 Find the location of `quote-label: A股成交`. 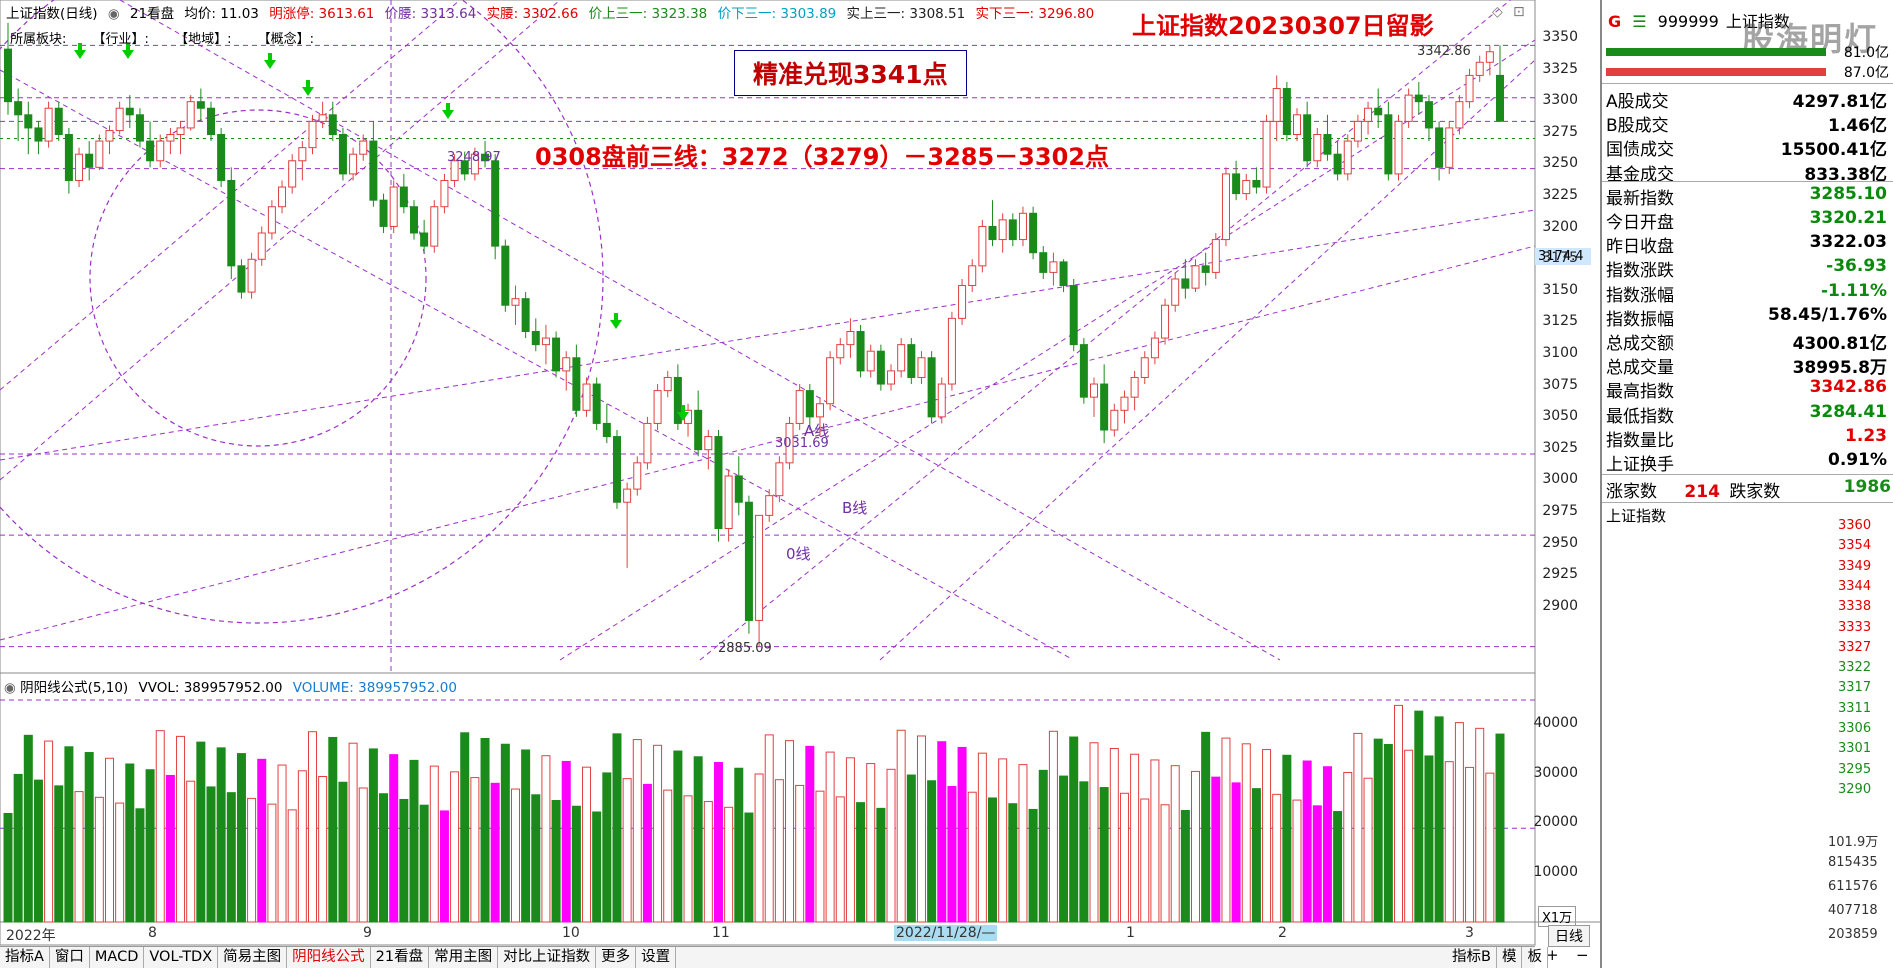

quote-label: A股成交 is located at coordinates (1637, 102).